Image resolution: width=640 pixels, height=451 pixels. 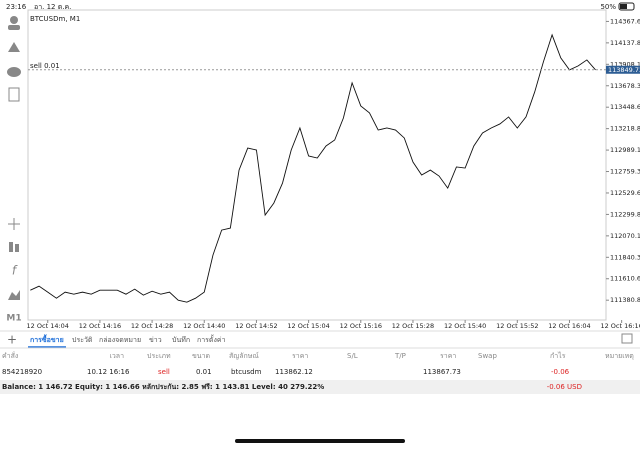 What do you see at coordinates (100, 326) in the screenshot?
I see `x-tick-label: 12 Oct 14:16` at bounding box center [100, 326].